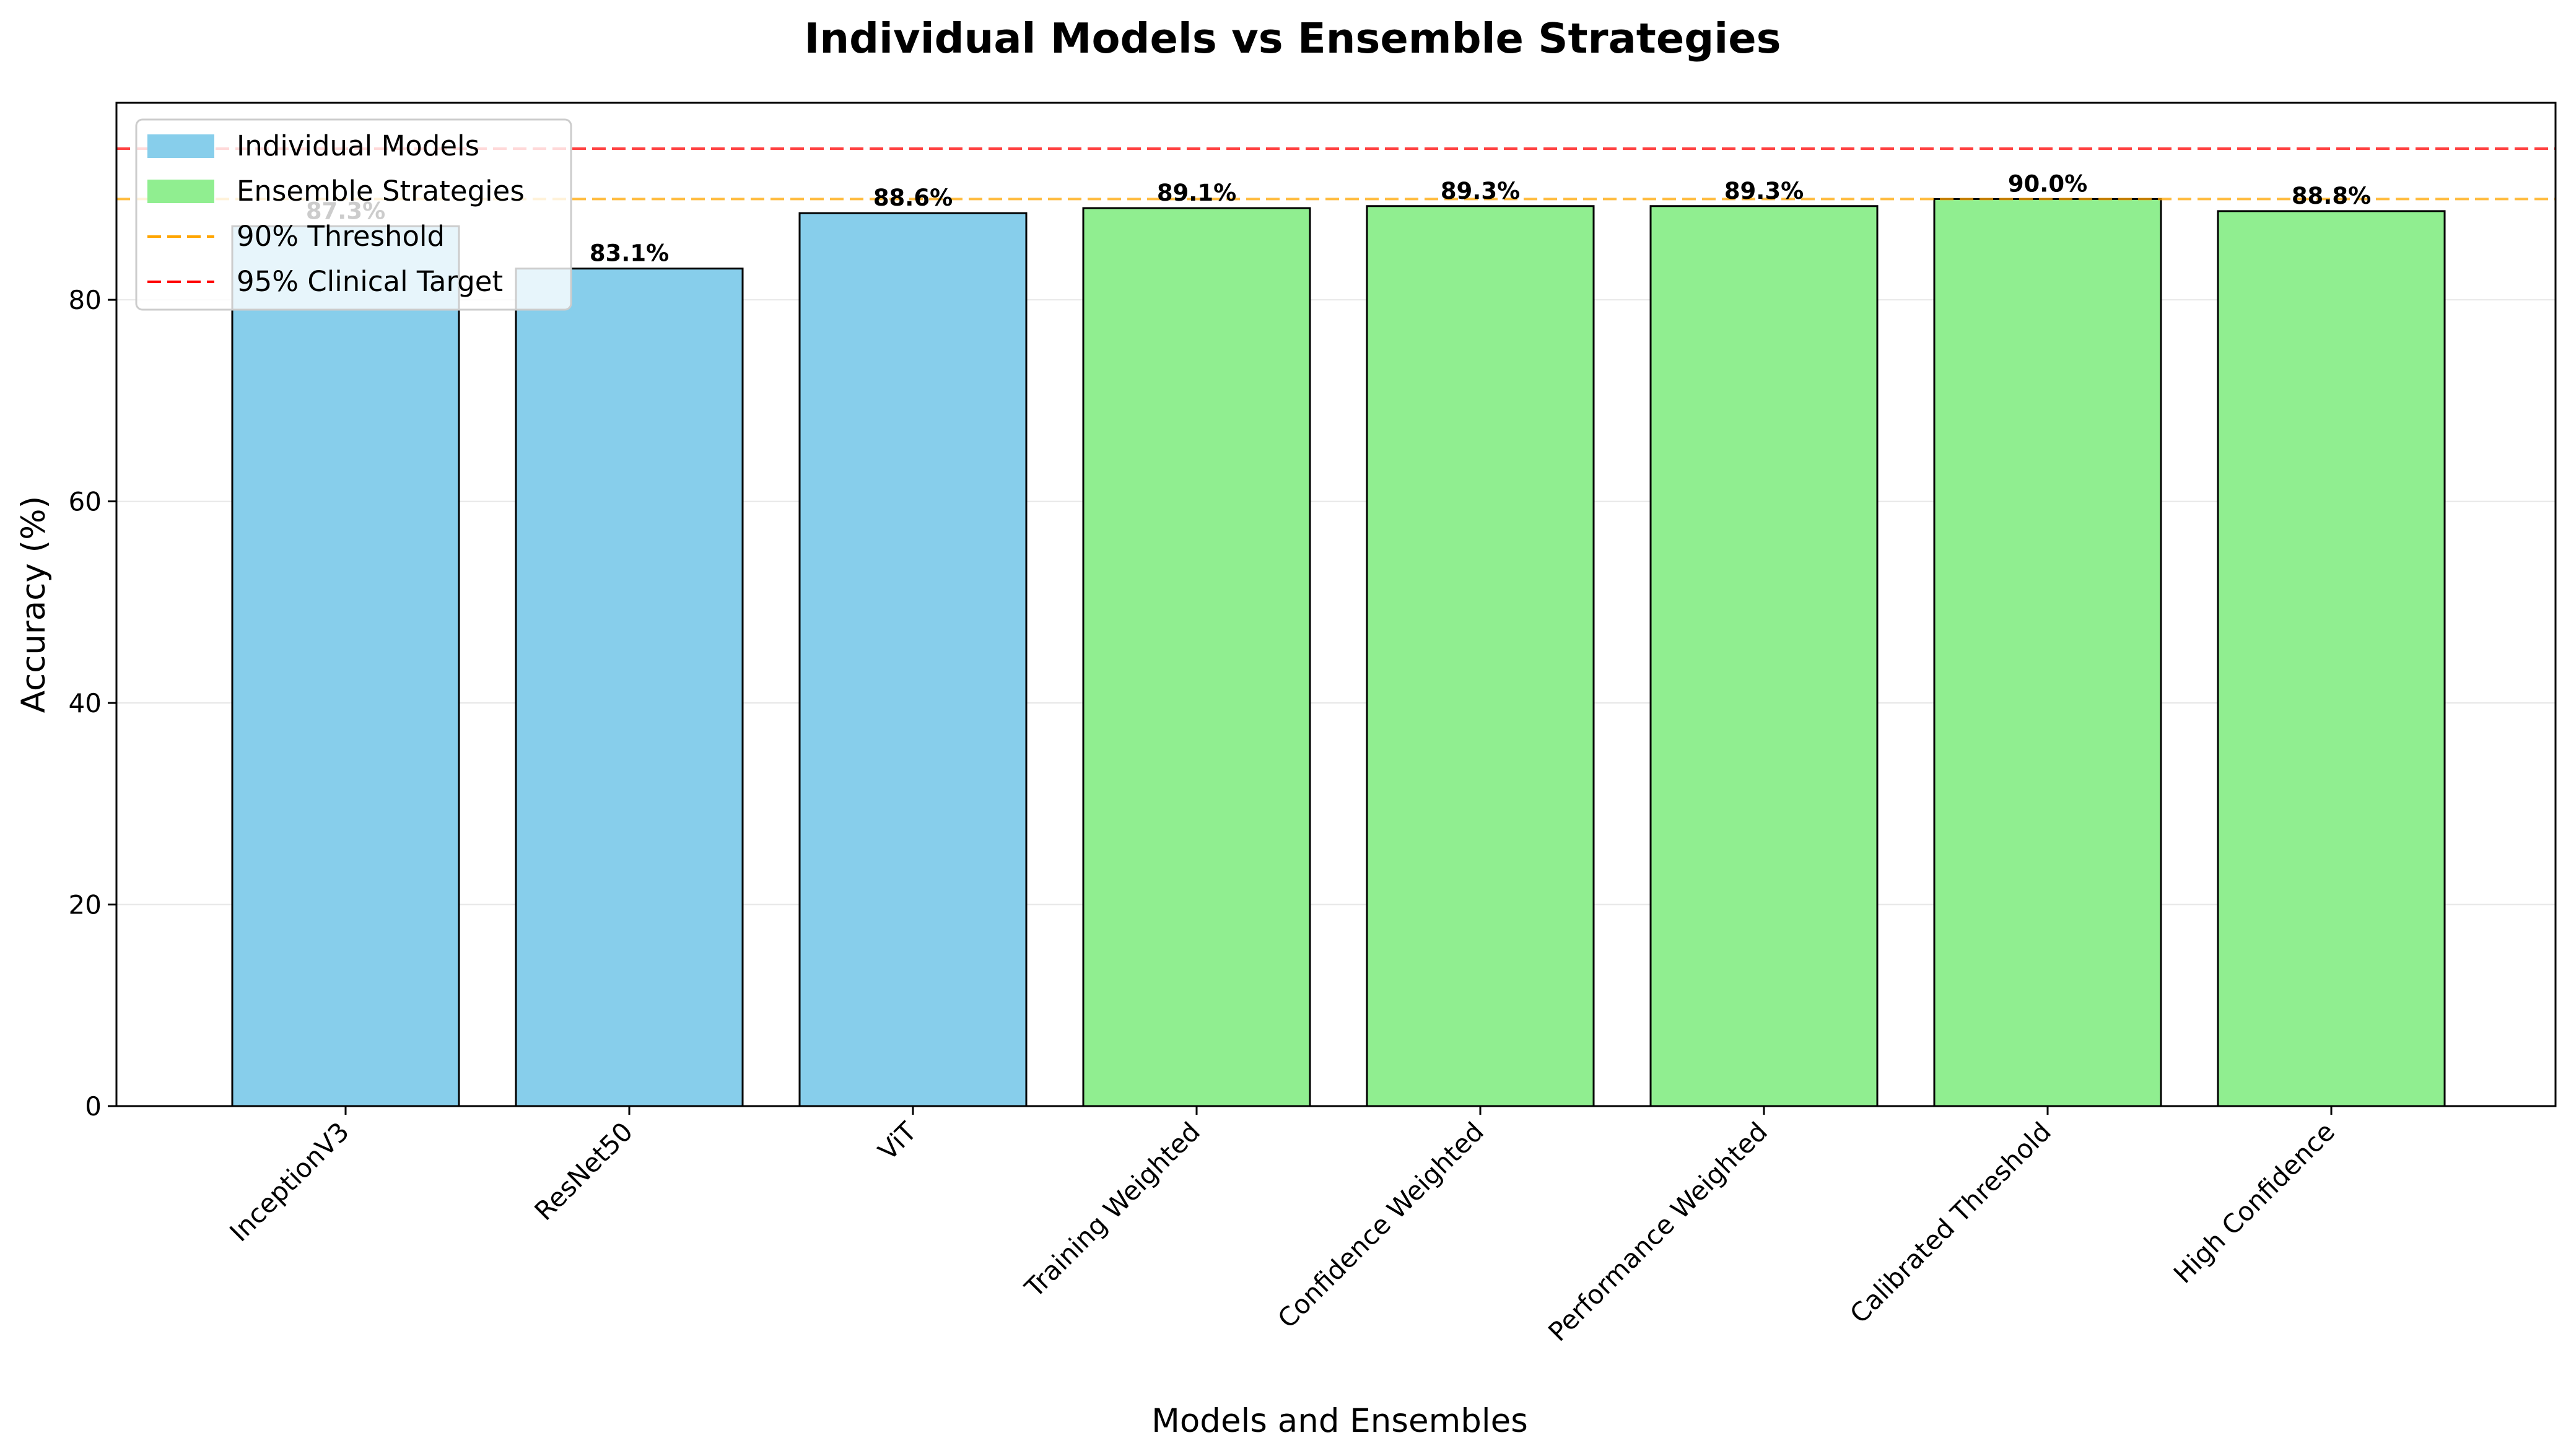 This screenshot has height=1456, width=2571. I want to click on legend-label: 95% Clinical Target, so click(370, 282).